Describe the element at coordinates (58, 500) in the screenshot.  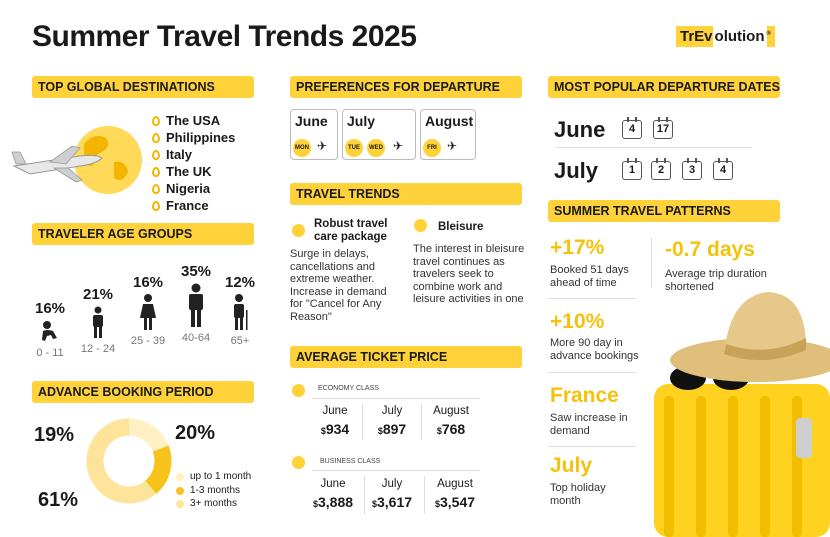
I see `donut-label-3-plus-months: 61%` at that location.